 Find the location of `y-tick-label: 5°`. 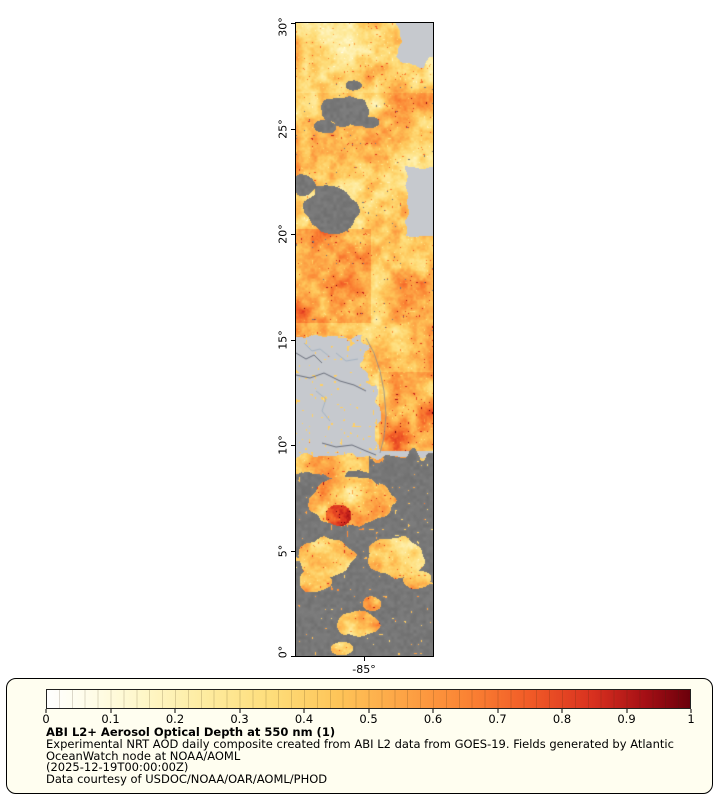

y-tick-label: 5° is located at coordinates (283, 550).